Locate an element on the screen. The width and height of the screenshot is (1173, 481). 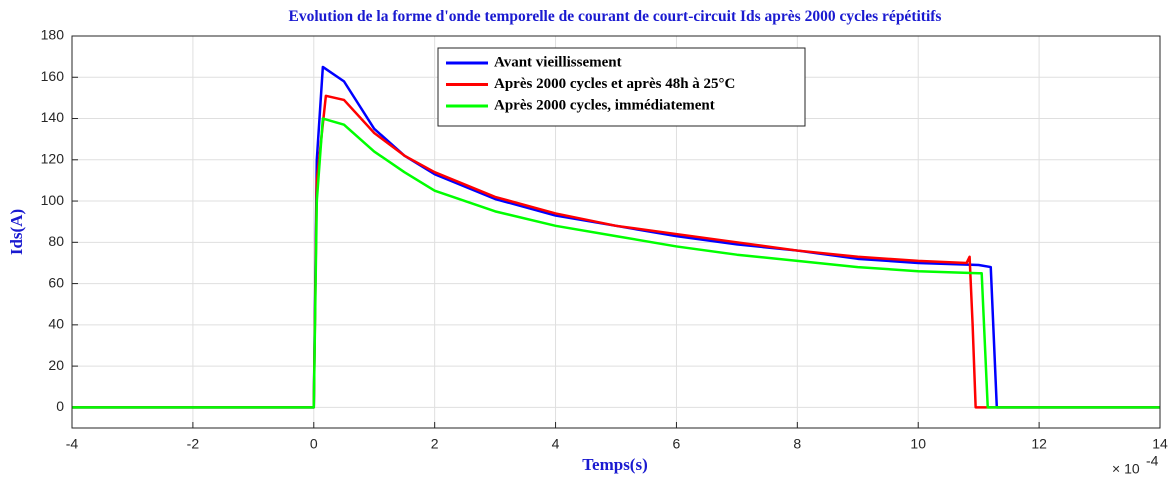
x-tick-label: 8 is located at coordinates (797, 444).